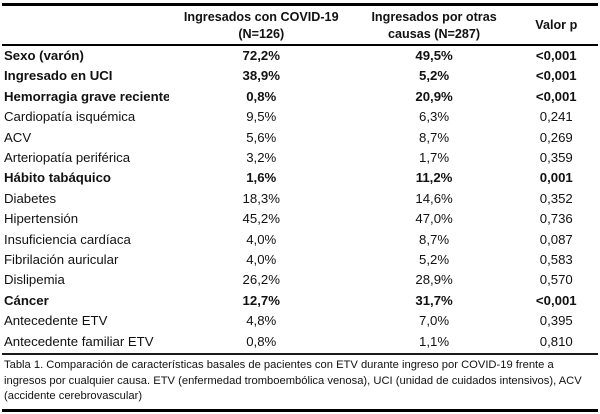 This screenshot has width=600, height=414. I want to click on p-value: 0,352, so click(556, 198).